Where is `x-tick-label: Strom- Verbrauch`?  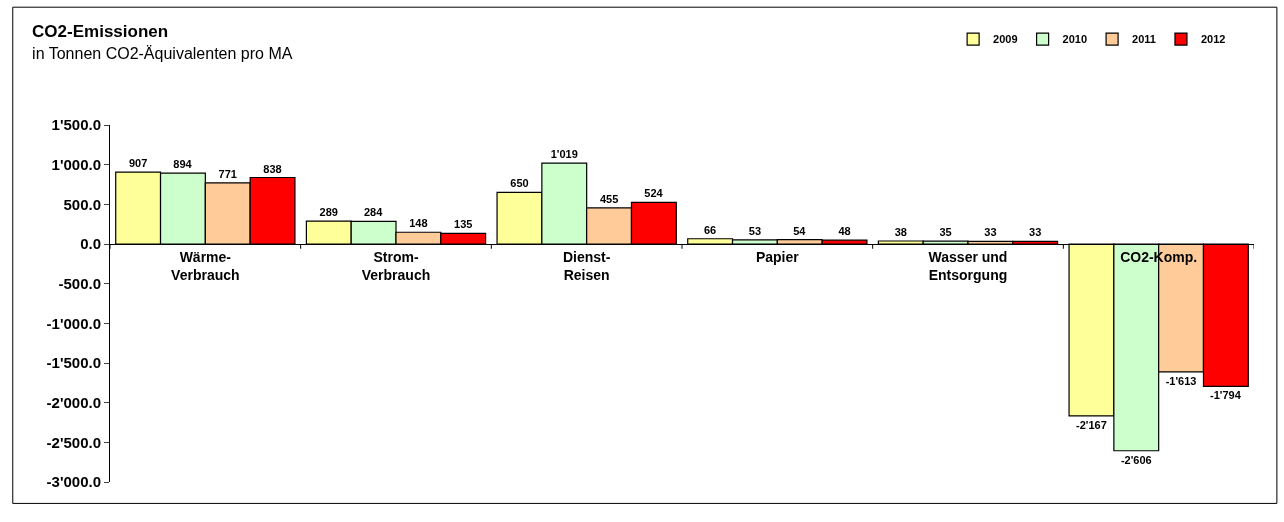
x-tick-label: Strom- Verbrauch is located at coordinates (396, 265).